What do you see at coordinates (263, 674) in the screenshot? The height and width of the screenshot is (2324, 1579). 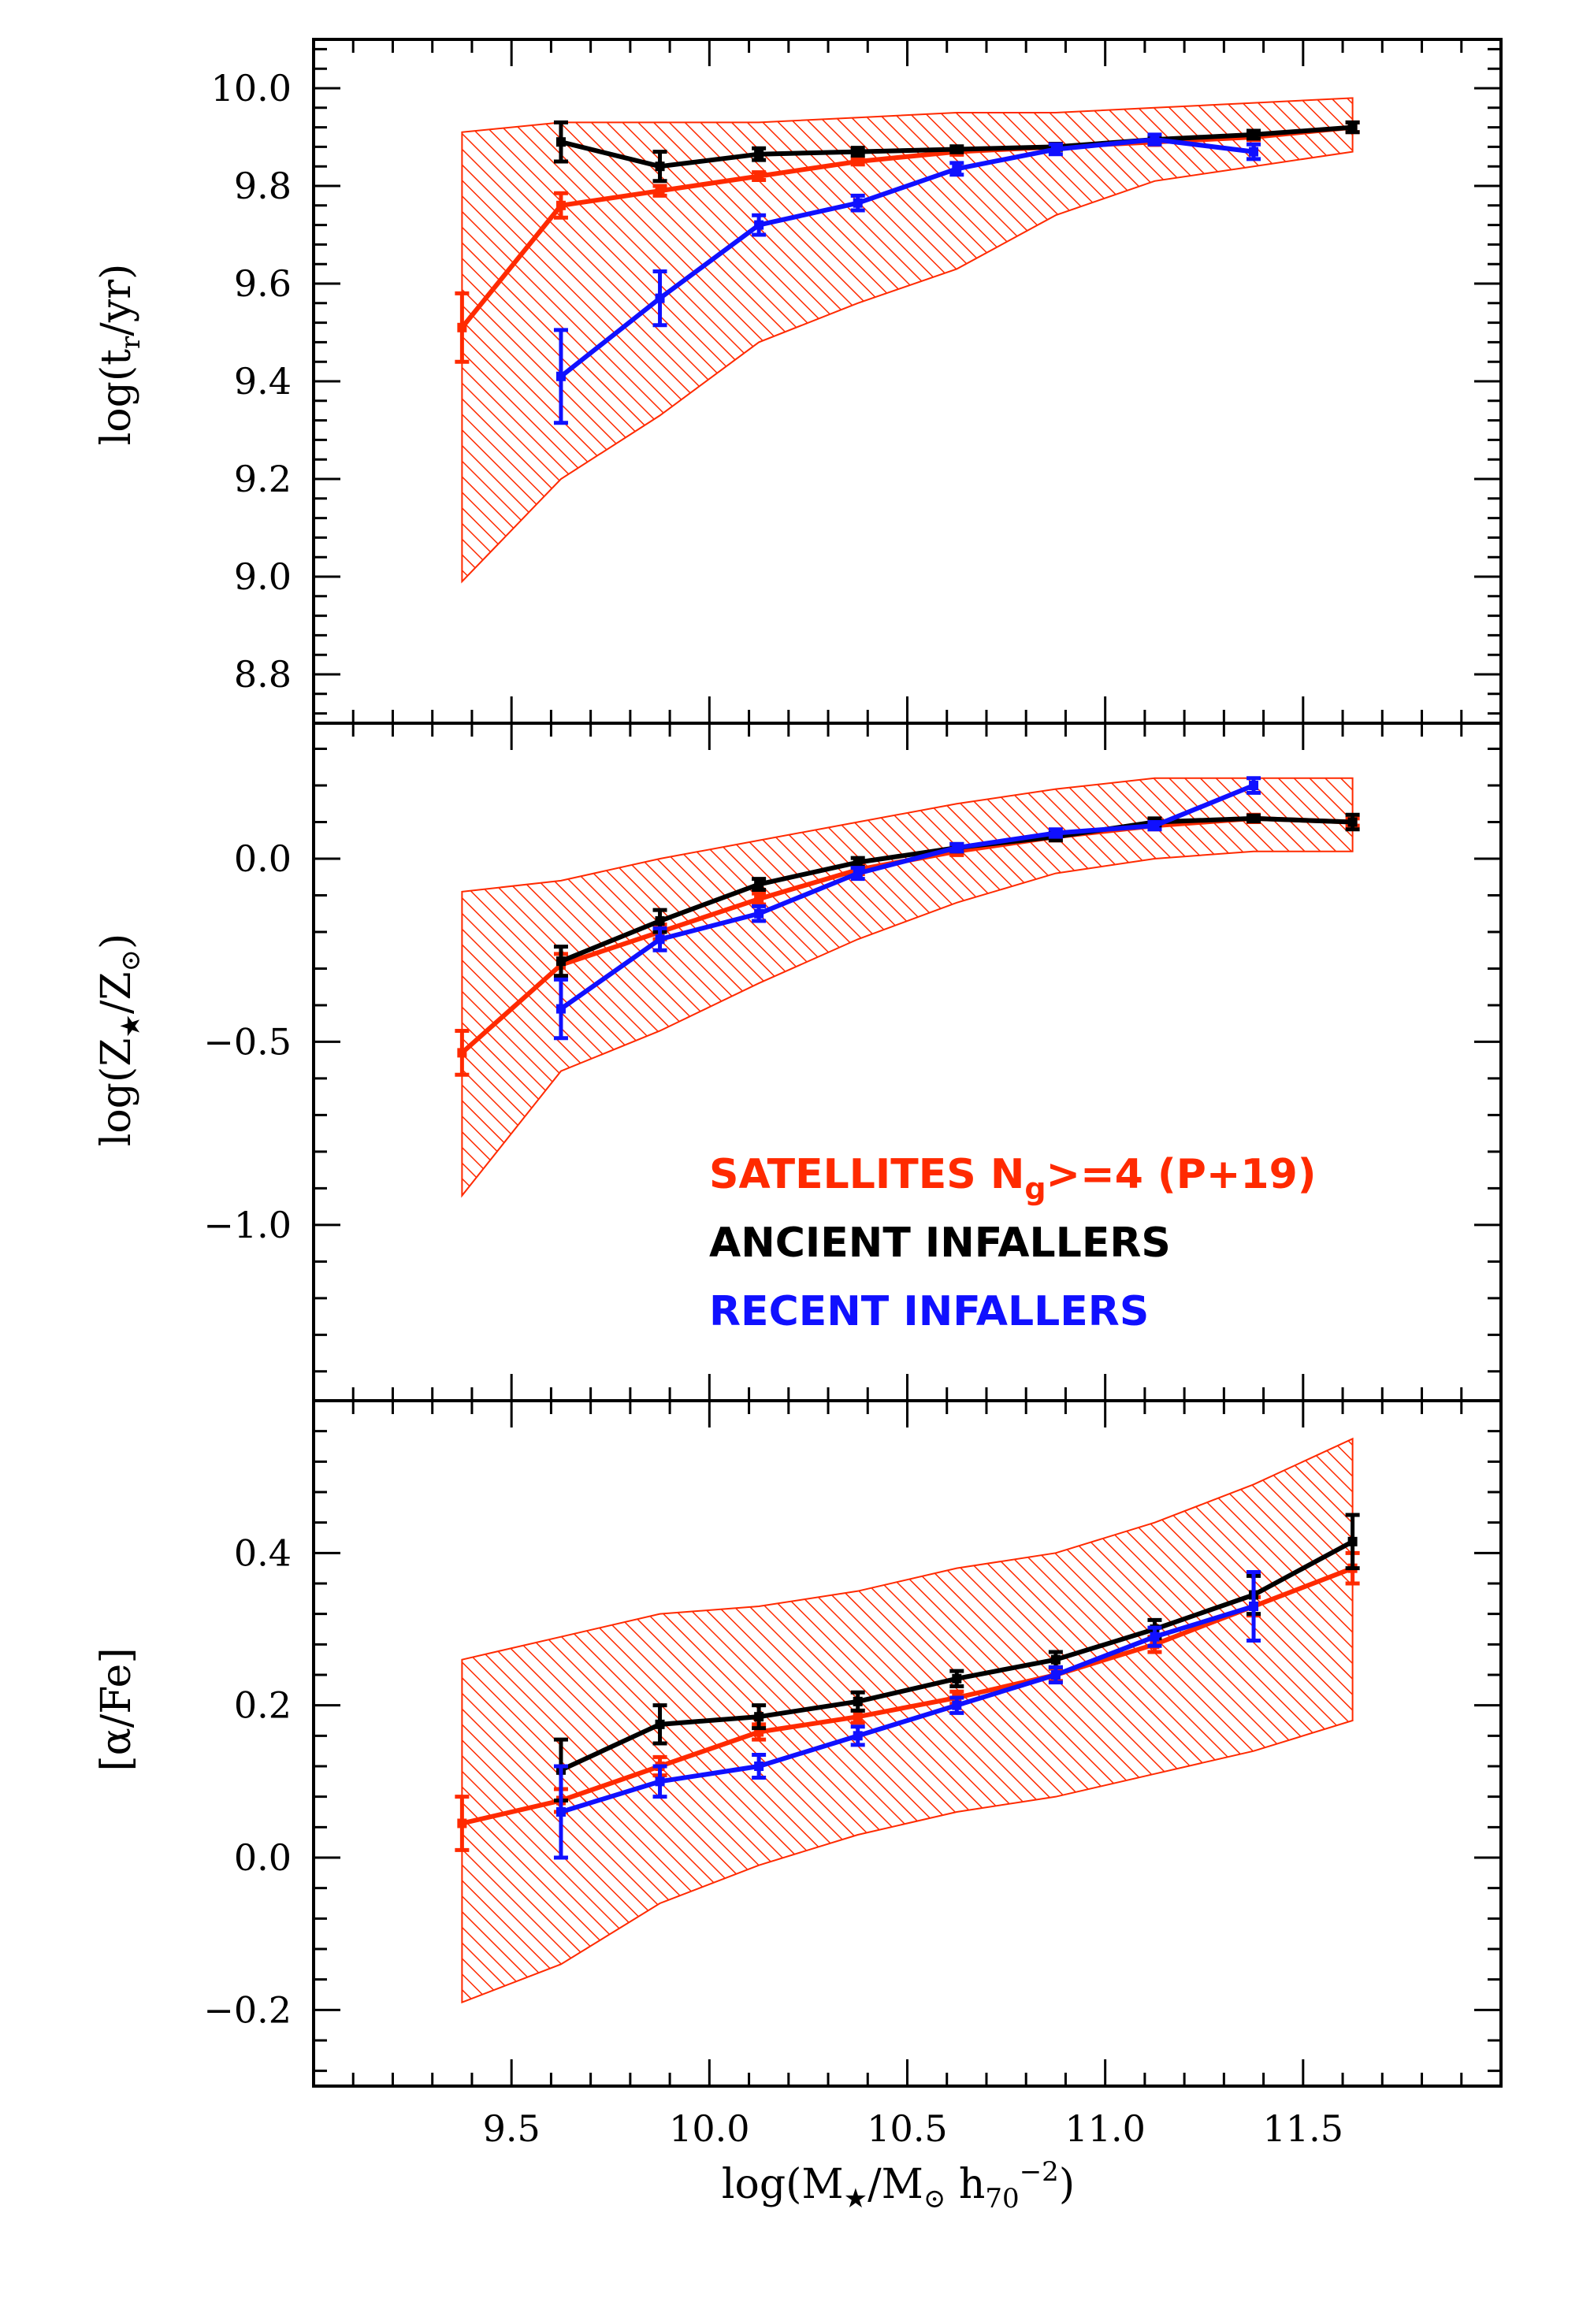 I see `top-ytick-label: 8.8` at bounding box center [263, 674].